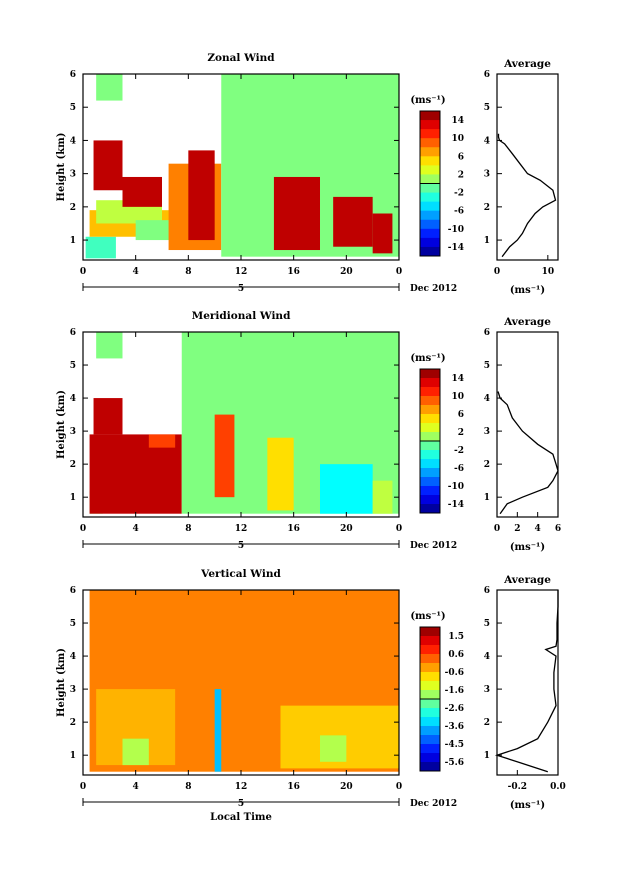  What do you see at coordinates (461, 415) in the screenshot?
I see `colorbar-tick-label-1-2: 6` at bounding box center [461, 415].